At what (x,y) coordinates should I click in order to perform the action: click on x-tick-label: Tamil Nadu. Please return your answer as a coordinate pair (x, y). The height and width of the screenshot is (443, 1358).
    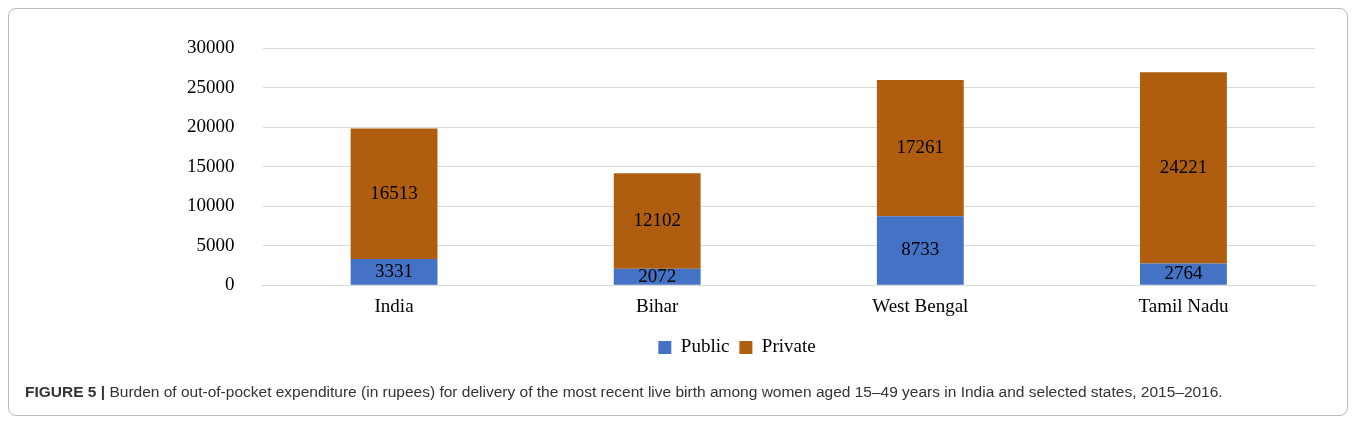
    Looking at the image, I should click on (1183, 305).